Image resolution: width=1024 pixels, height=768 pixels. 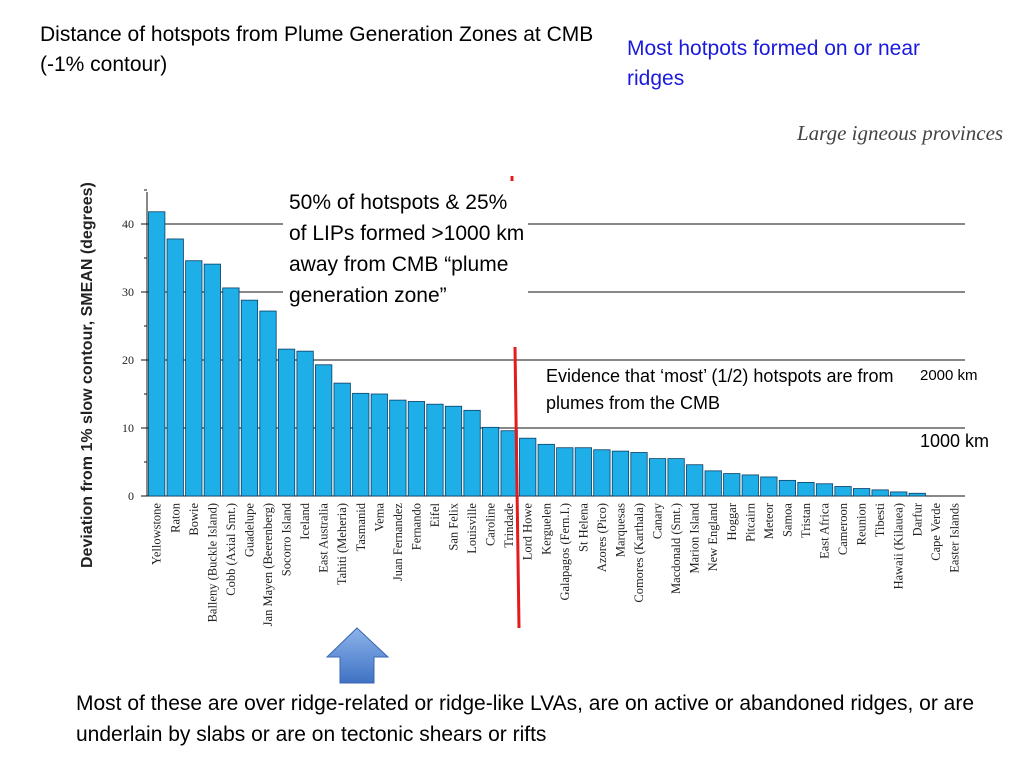 What do you see at coordinates (194, 519) in the screenshot?
I see `category-label: Bowie` at bounding box center [194, 519].